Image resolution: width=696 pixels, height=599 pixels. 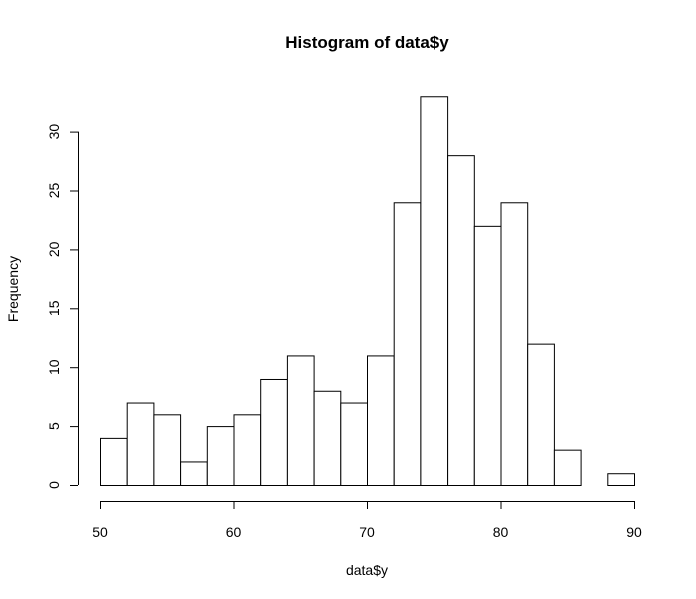 I want to click on x-tick-label: 50, so click(x=100, y=532).